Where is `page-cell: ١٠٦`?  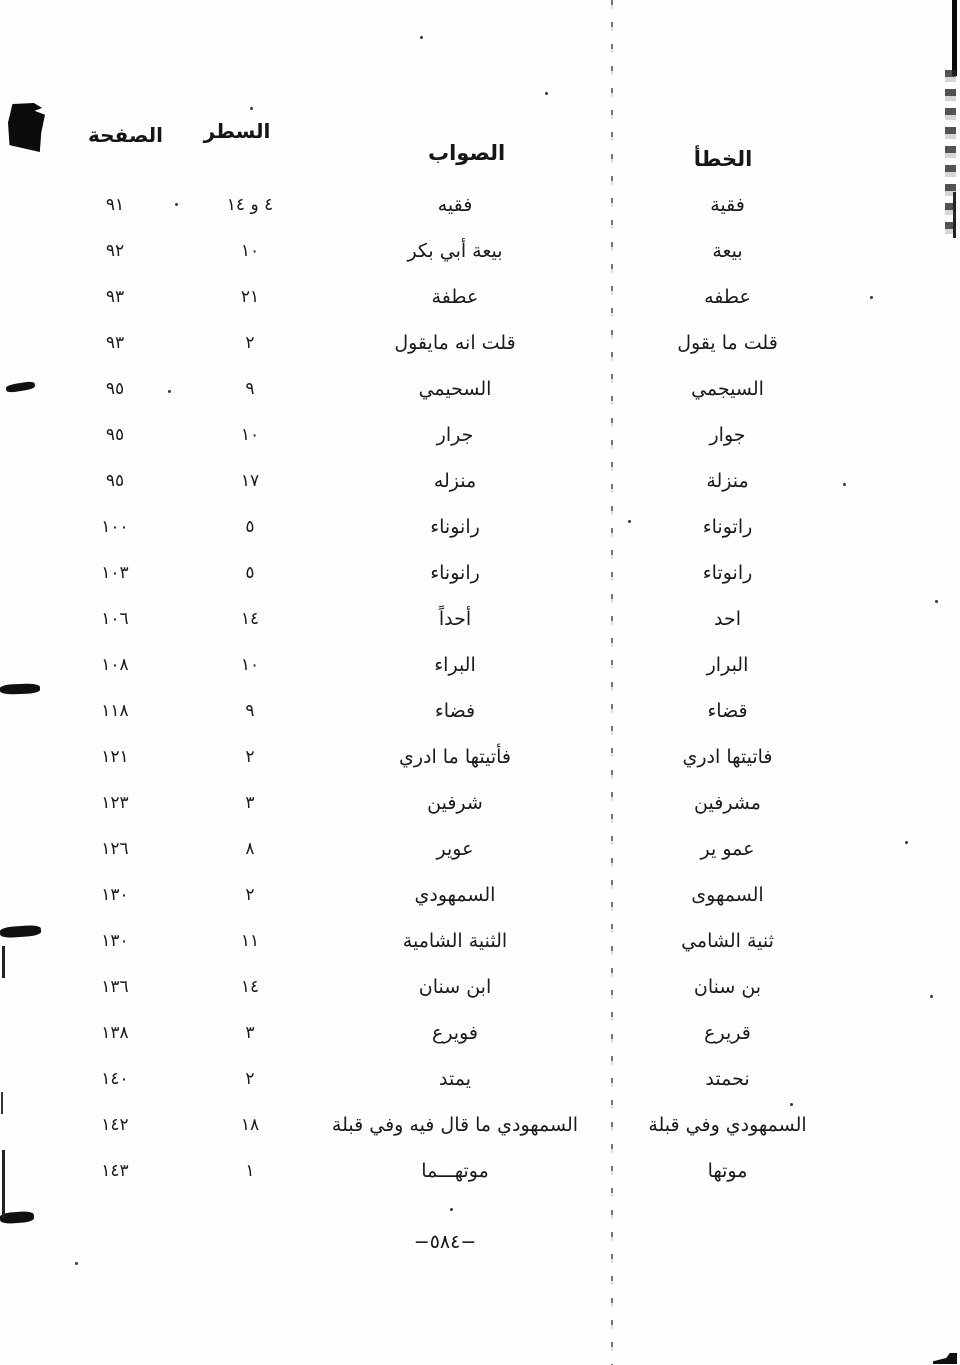
page-cell: ١٠٦ is located at coordinates (115, 619).